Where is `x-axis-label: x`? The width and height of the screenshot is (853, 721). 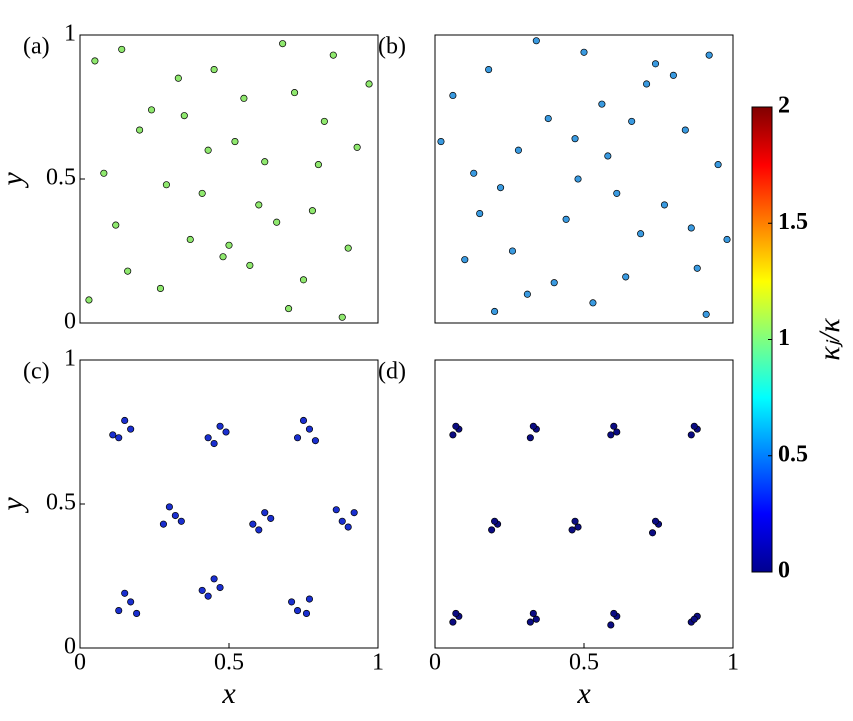 x-axis-label: x is located at coordinates (583, 693).